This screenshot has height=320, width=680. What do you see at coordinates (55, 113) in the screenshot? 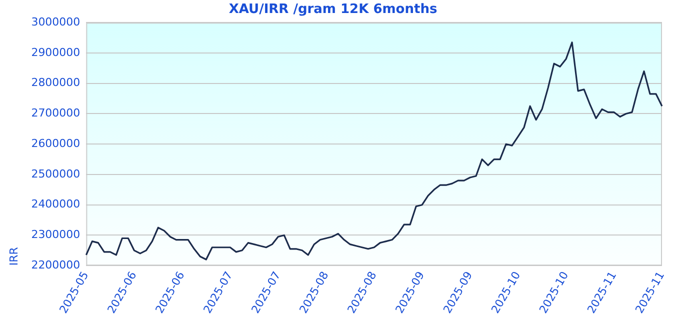
I see `y-tick-label: 2700000` at bounding box center [55, 113].